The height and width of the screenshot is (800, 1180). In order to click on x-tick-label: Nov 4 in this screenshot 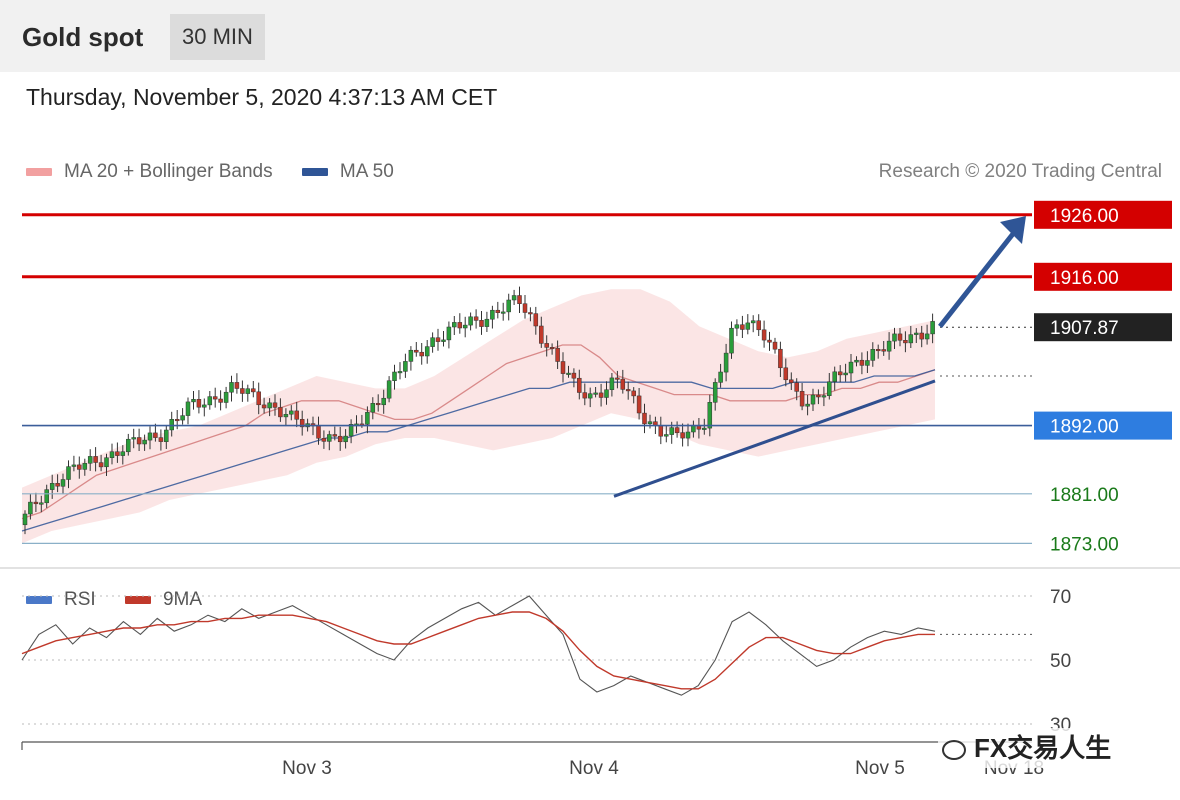, I will do `click(594, 768)`.